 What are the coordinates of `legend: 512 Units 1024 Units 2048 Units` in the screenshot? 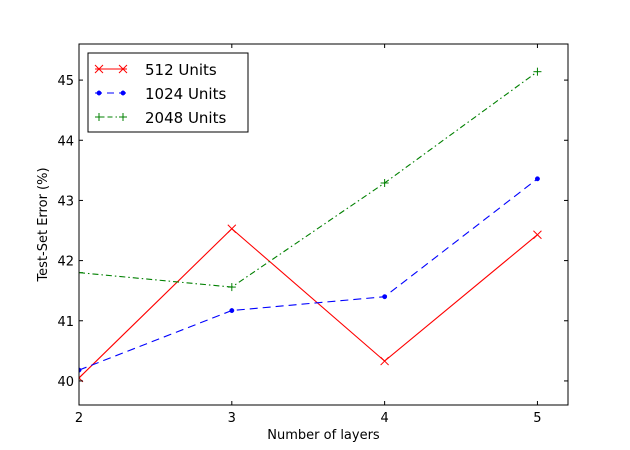 It's located at (168, 92).